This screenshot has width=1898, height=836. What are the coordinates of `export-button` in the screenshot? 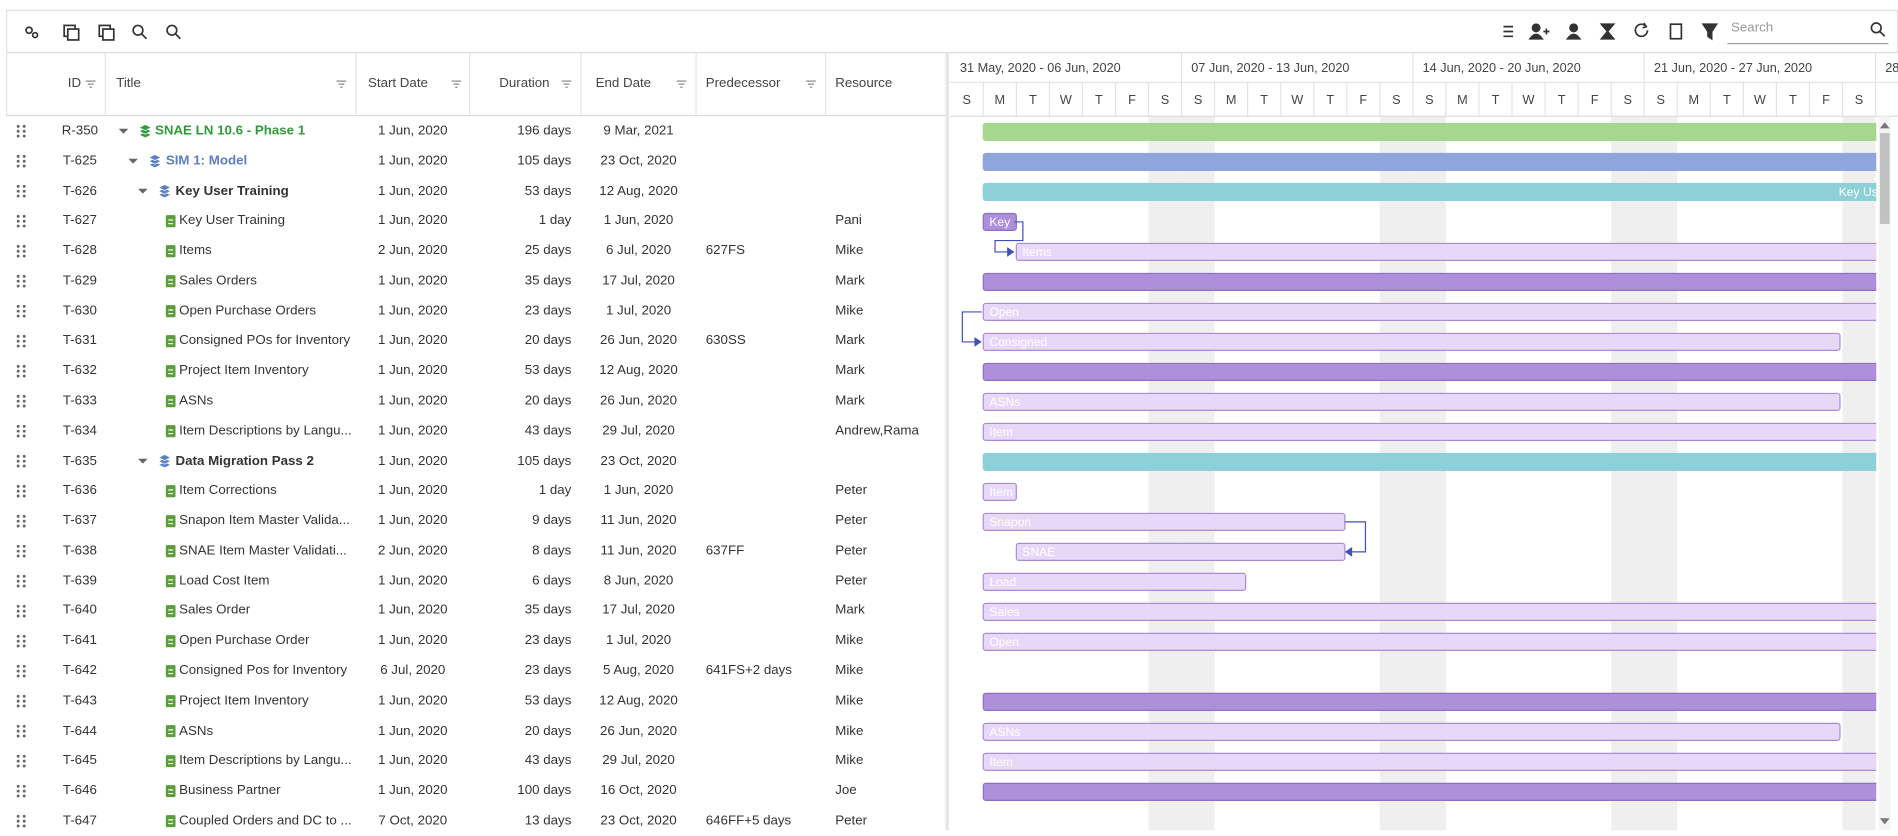 It's located at (1676, 31).